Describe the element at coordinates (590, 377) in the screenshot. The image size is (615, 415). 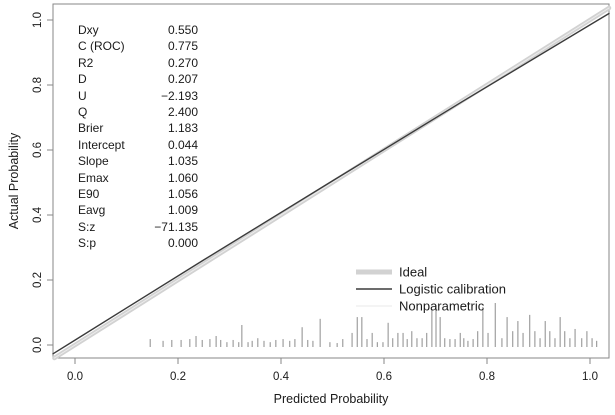
I see `x-tick-label: 1.0` at that location.